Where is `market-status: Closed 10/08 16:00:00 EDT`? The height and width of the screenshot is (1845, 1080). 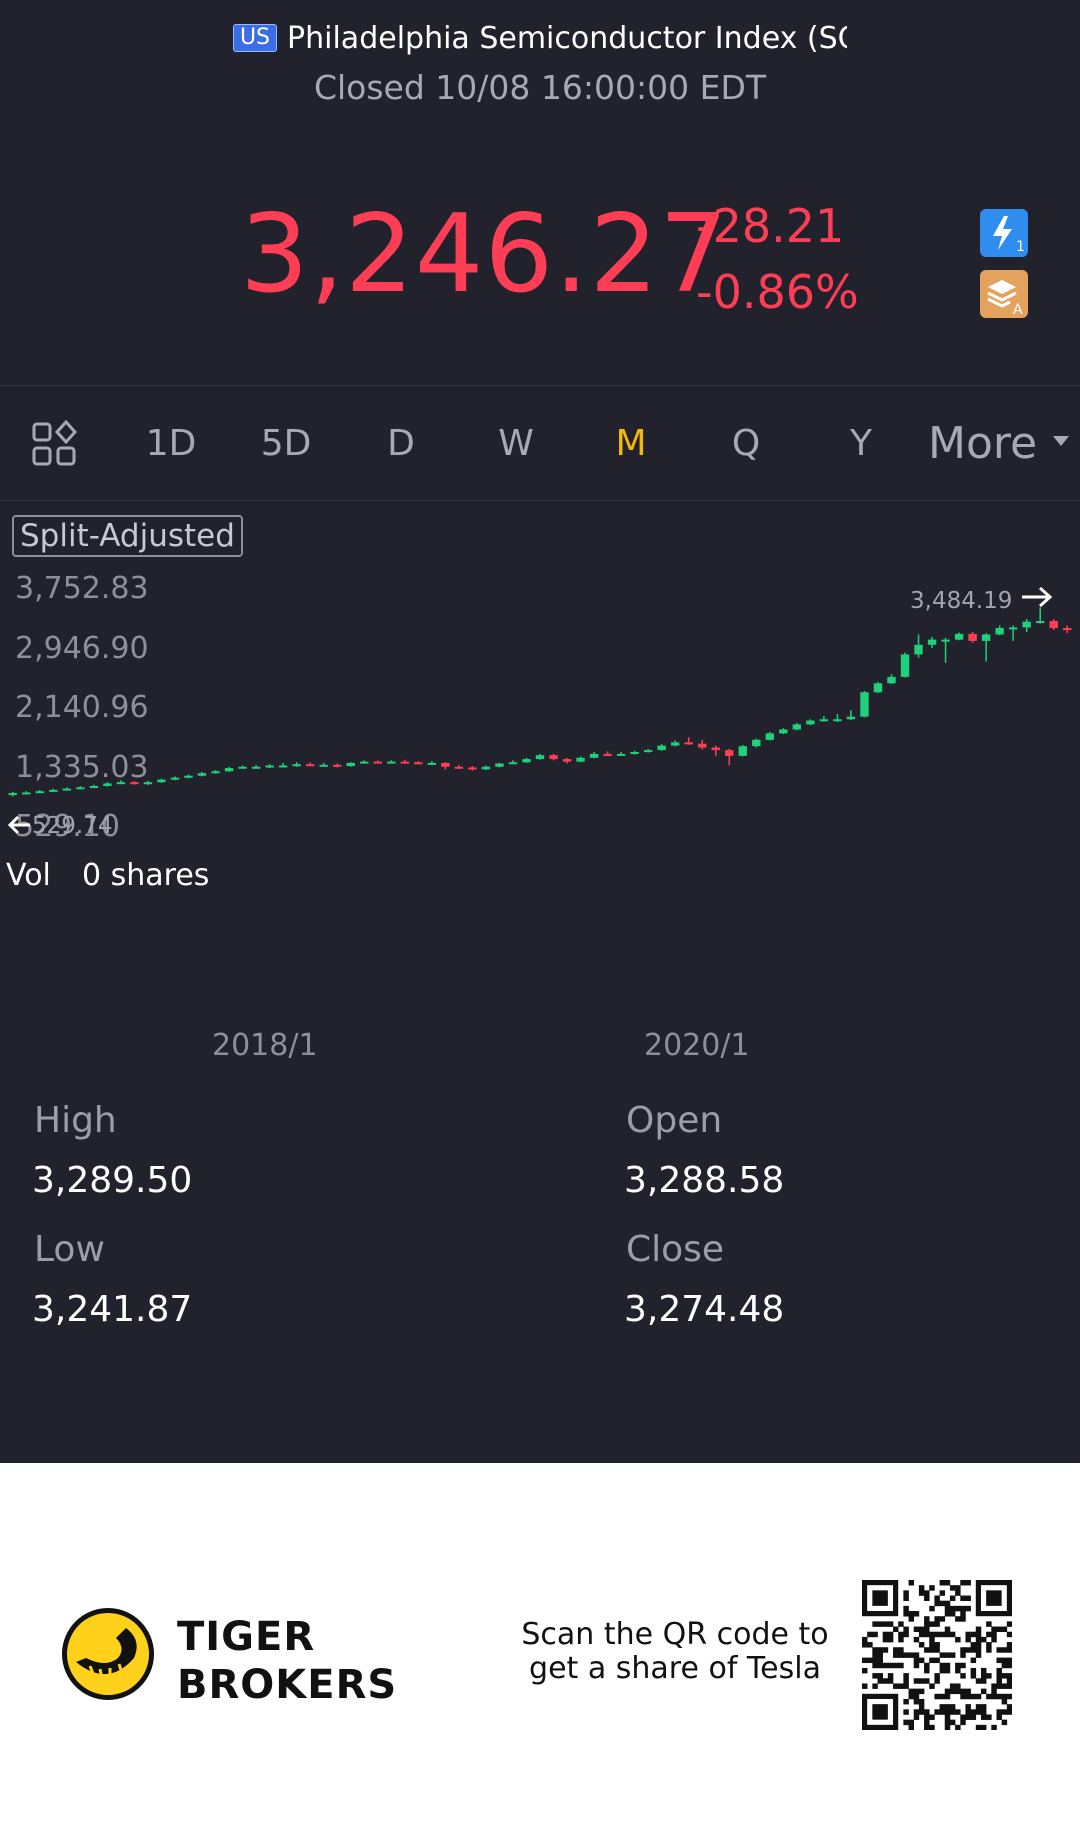
market-status: Closed 10/08 16:00:00 EDT is located at coordinates (540, 87).